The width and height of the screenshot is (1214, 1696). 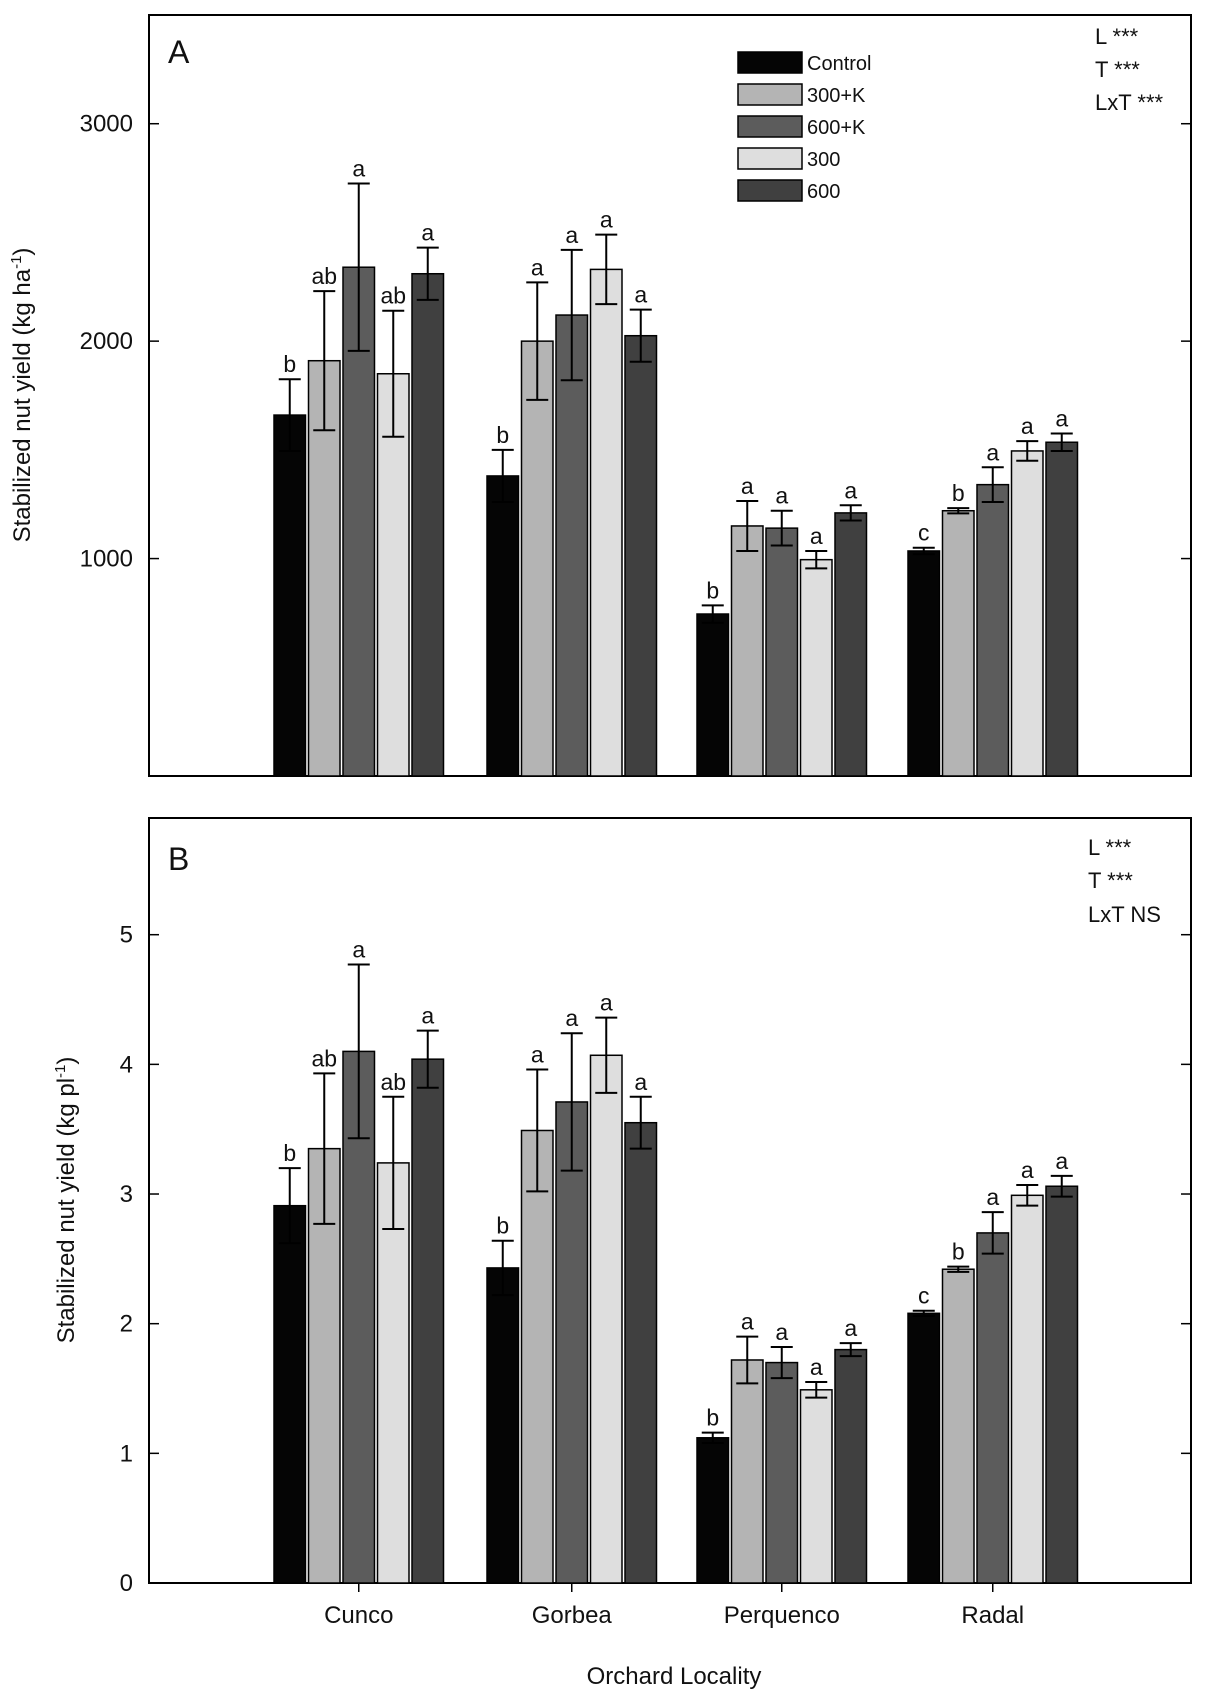 What do you see at coordinates (747, 651) in the screenshot?
I see `bar-perquenco-300kk` at bounding box center [747, 651].